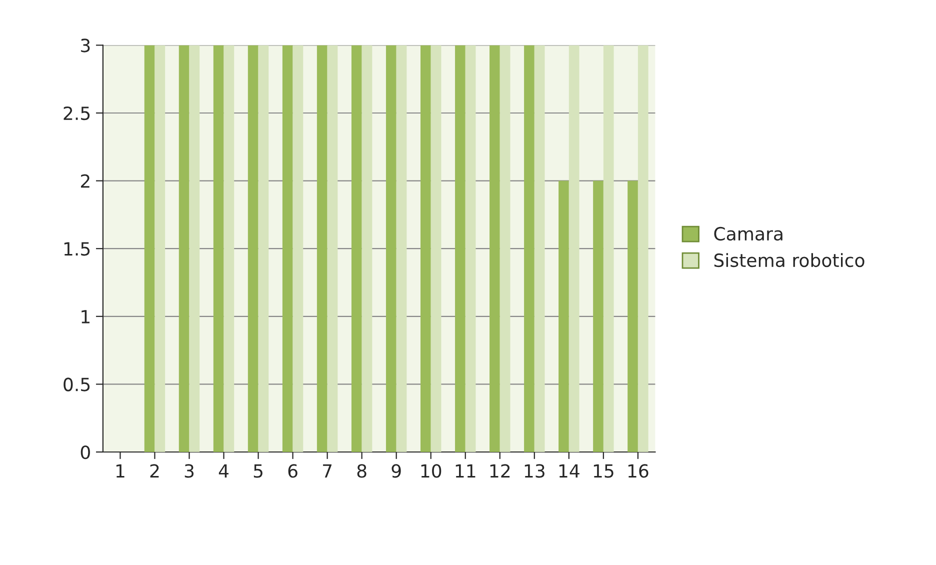 The width and height of the screenshot is (936, 565). I want to click on x-tick-label: 9, so click(396, 471).